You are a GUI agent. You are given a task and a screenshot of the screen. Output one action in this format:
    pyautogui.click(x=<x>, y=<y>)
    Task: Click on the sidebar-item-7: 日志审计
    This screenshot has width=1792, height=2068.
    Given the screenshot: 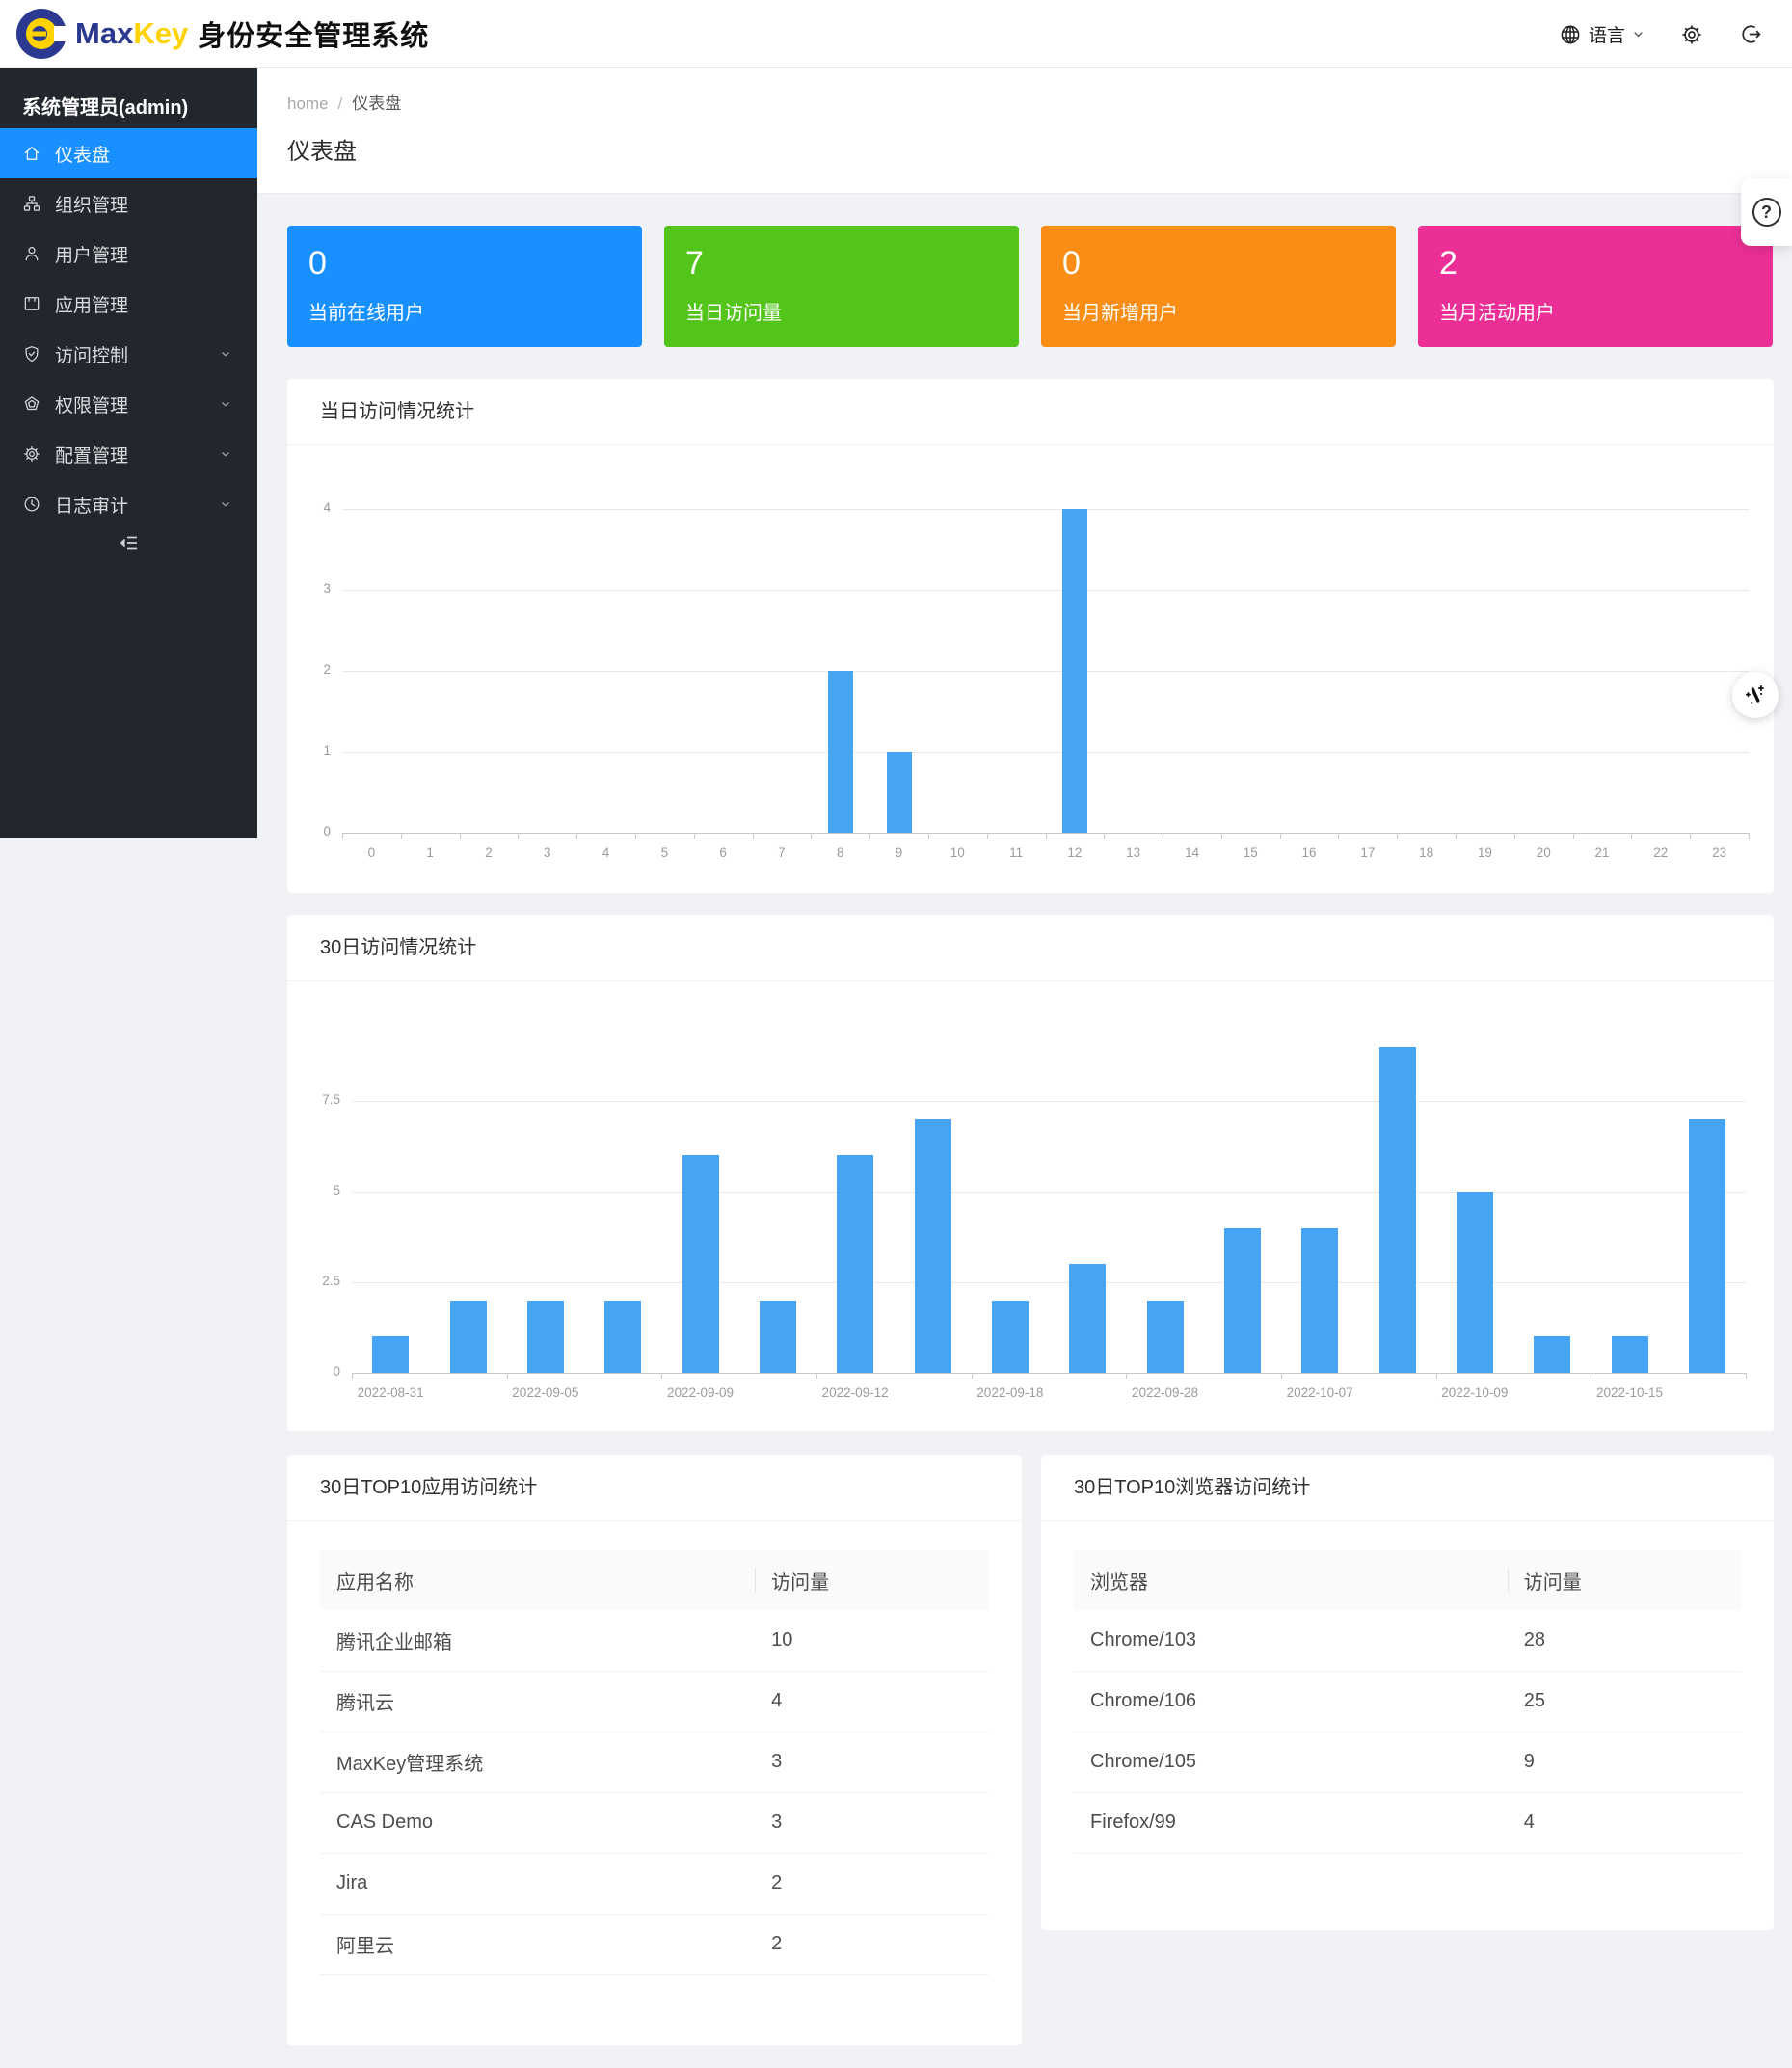 What is the action you would take?
    pyautogui.click(x=128, y=504)
    